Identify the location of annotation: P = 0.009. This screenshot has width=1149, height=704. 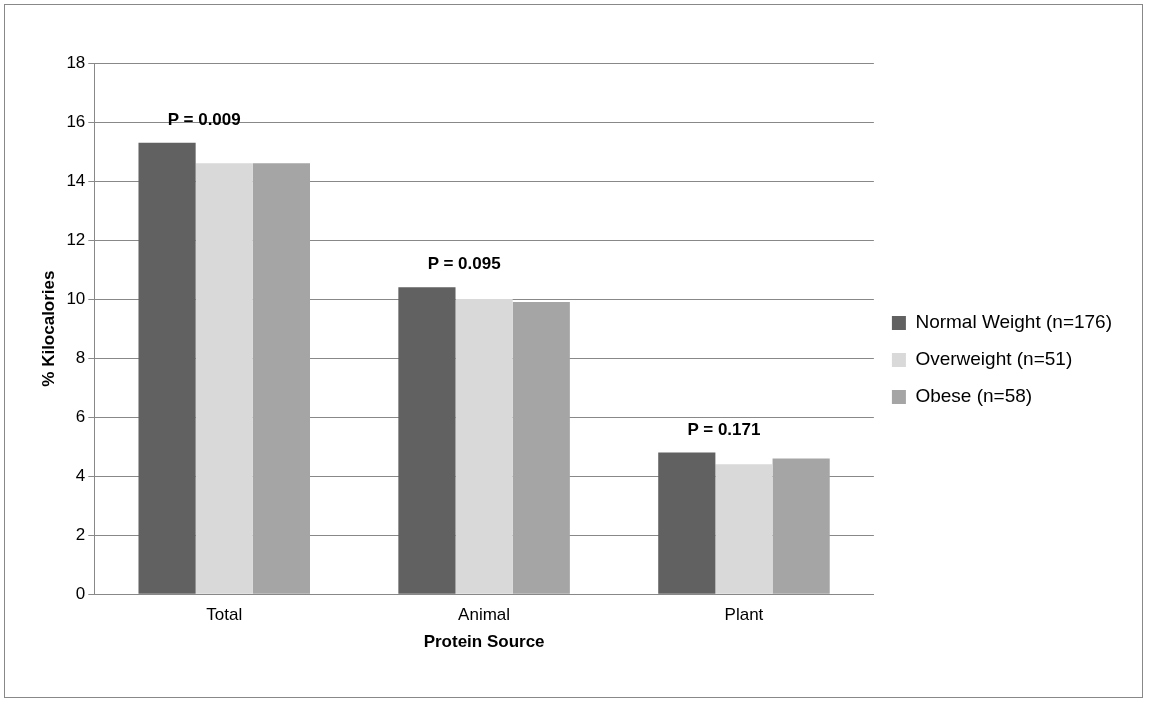
(204, 119).